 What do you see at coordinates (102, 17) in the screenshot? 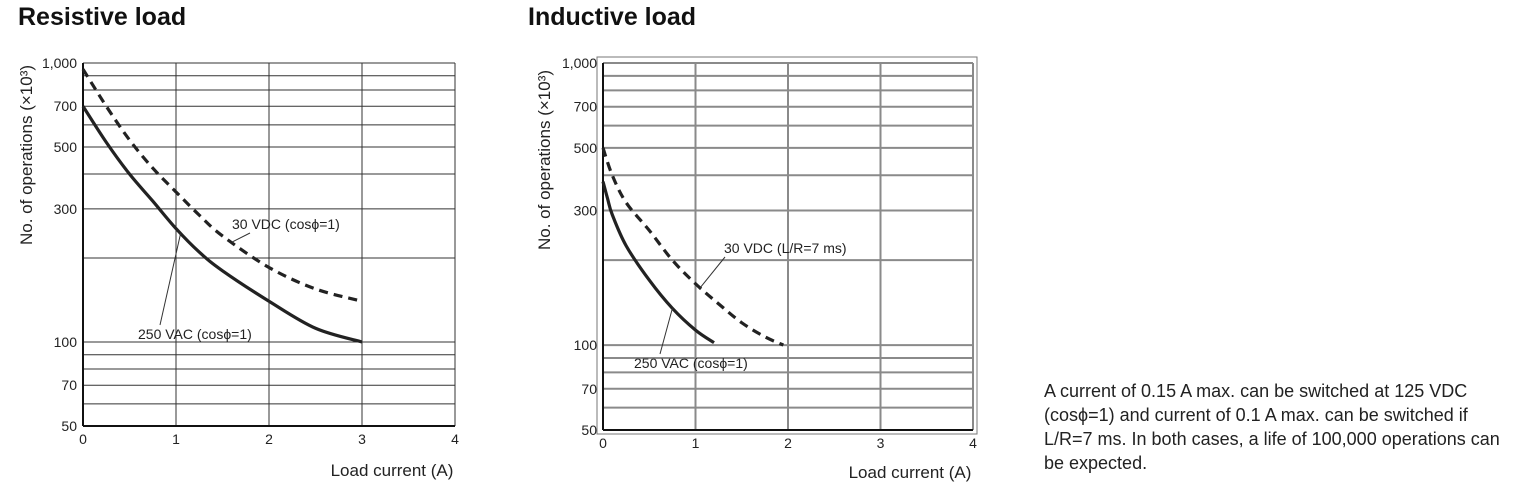
I see `resistive-load-title: Resistive load` at bounding box center [102, 17].